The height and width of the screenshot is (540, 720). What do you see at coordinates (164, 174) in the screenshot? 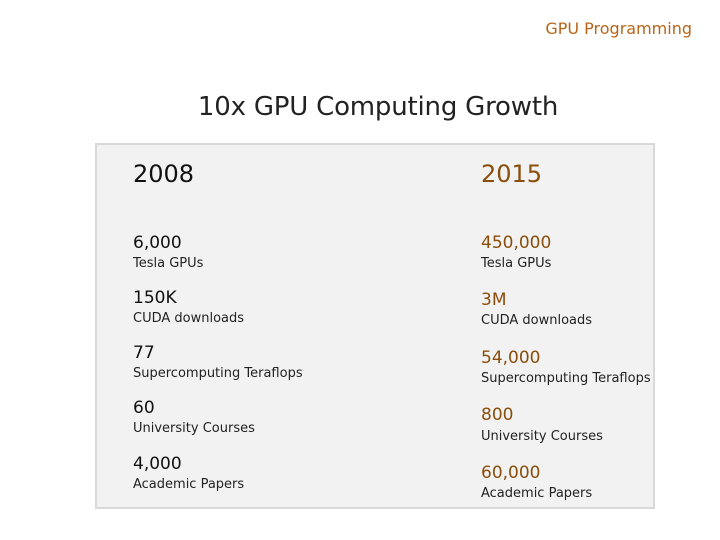
I see `year-heading: 2008` at bounding box center [164, 174].